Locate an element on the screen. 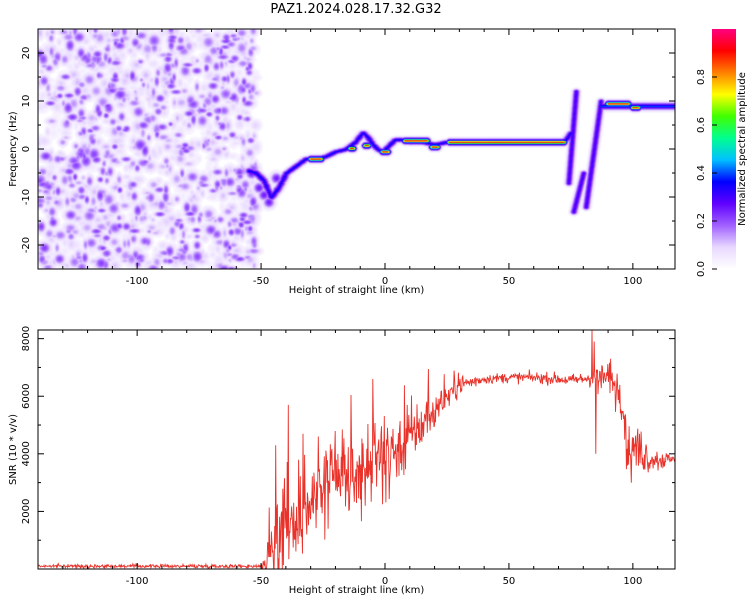 This screenshot has height=600, width=750. snr-x-tick-label: 50 is located at coordinates (509, 581).